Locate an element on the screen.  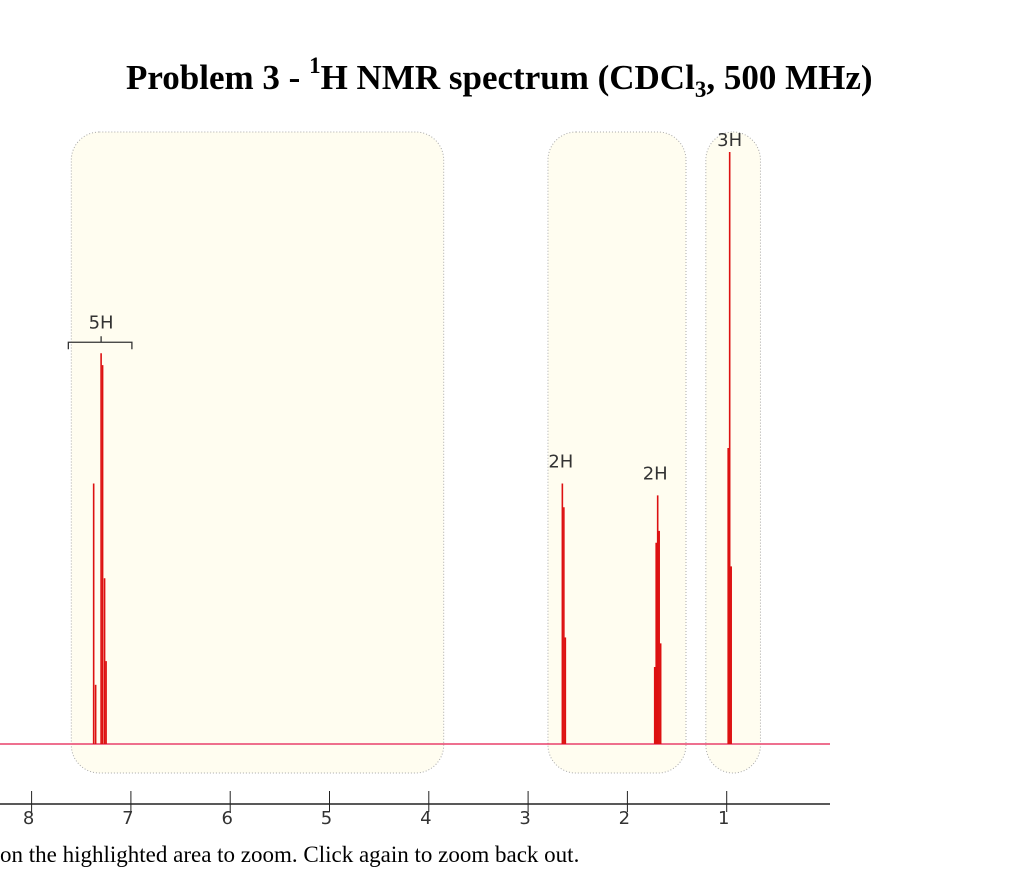
title-main: H NMR spectrum (CDCl is located at coordinates (507, 77).